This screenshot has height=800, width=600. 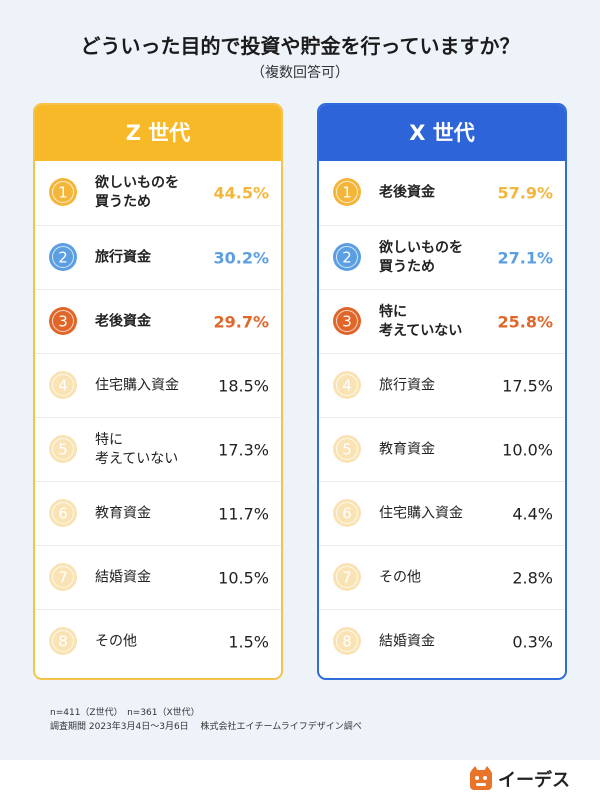 I want to click on ranking-row: 4 住宅購入資金 18.5%, so click(x=158, y=385).